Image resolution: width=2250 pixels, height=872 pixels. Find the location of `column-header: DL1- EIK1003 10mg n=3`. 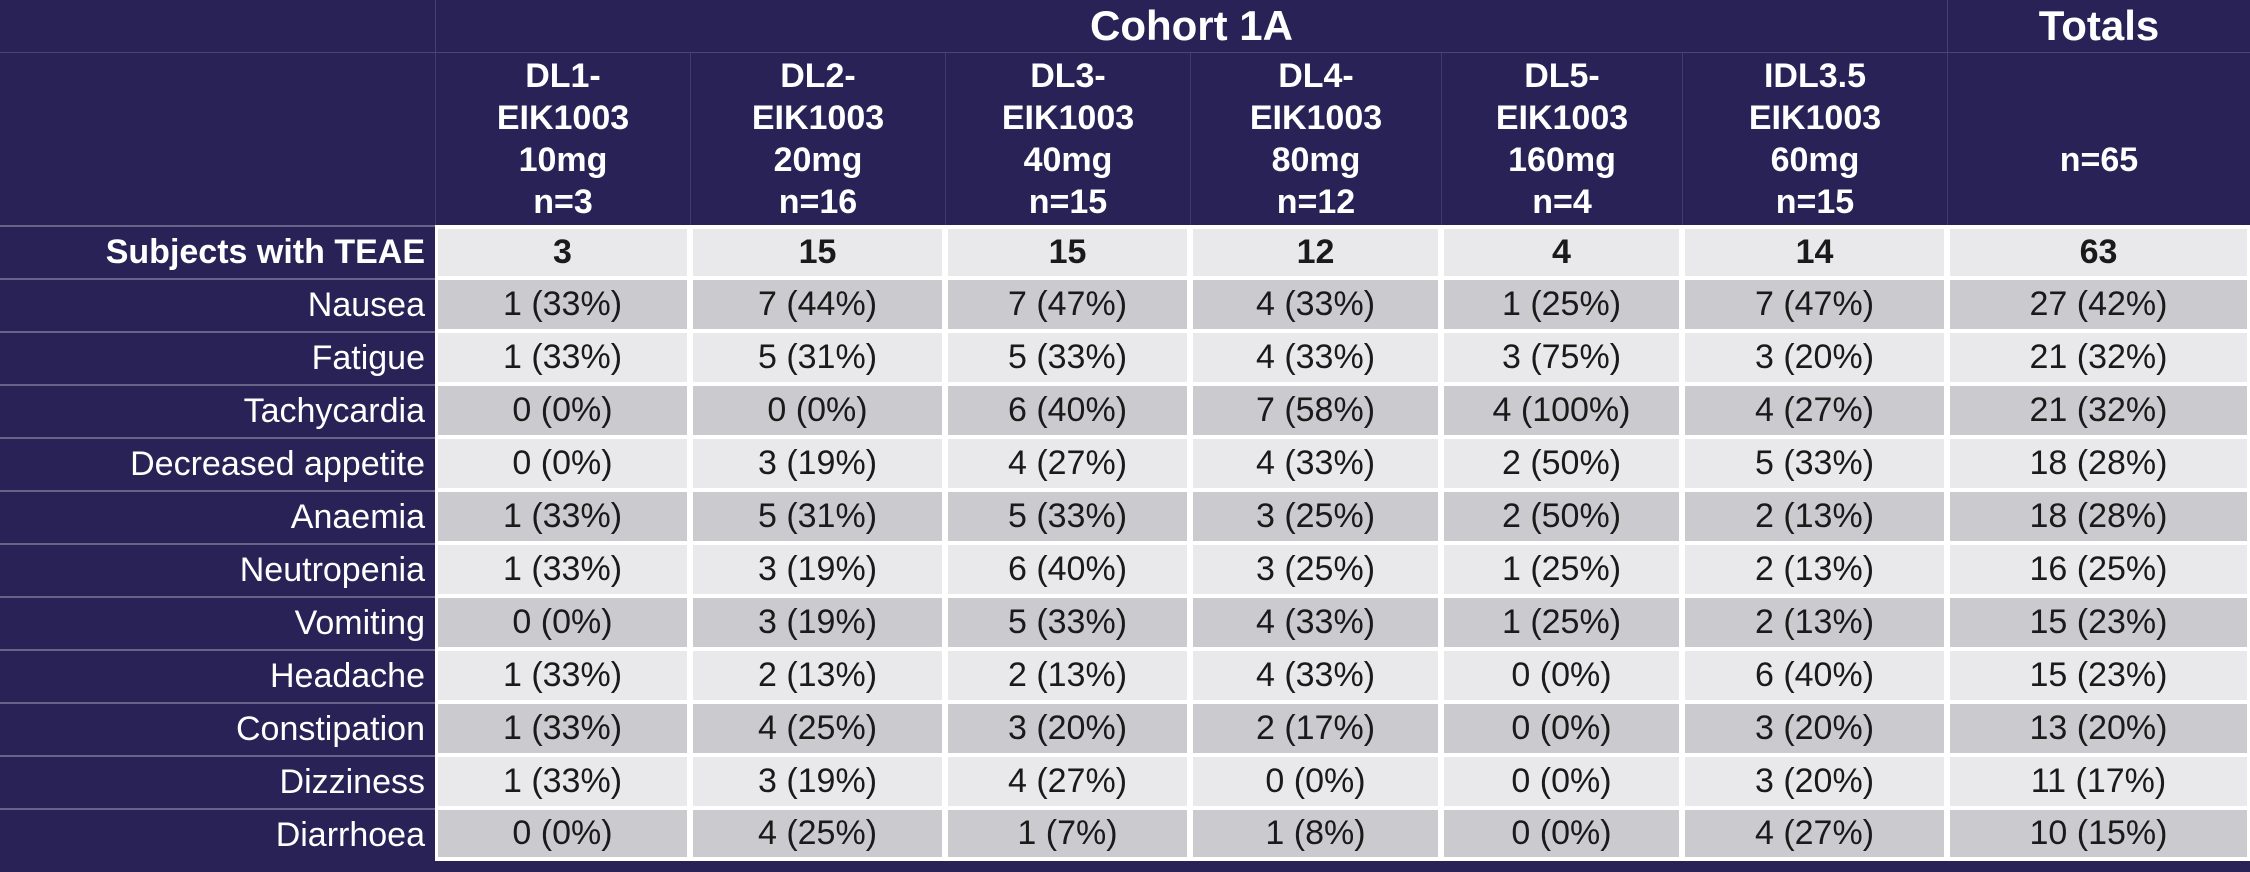

column-header: DL1- EIK1003 10mg n=3 is located at coordinates (562, 139).